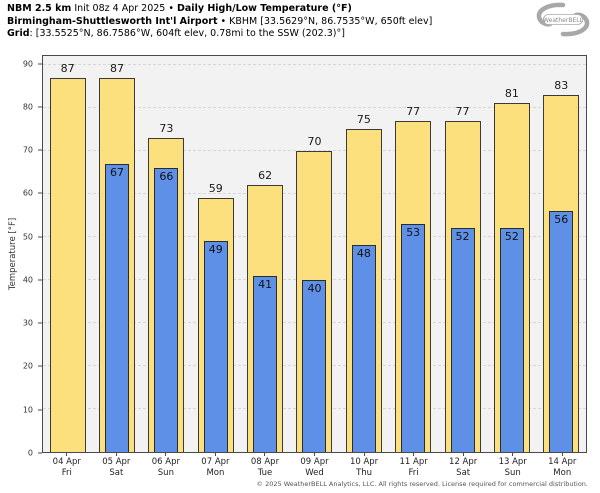 This screenshot has width=600, height=493. I want to click on y-tick-label: 80, so click(27, 107).